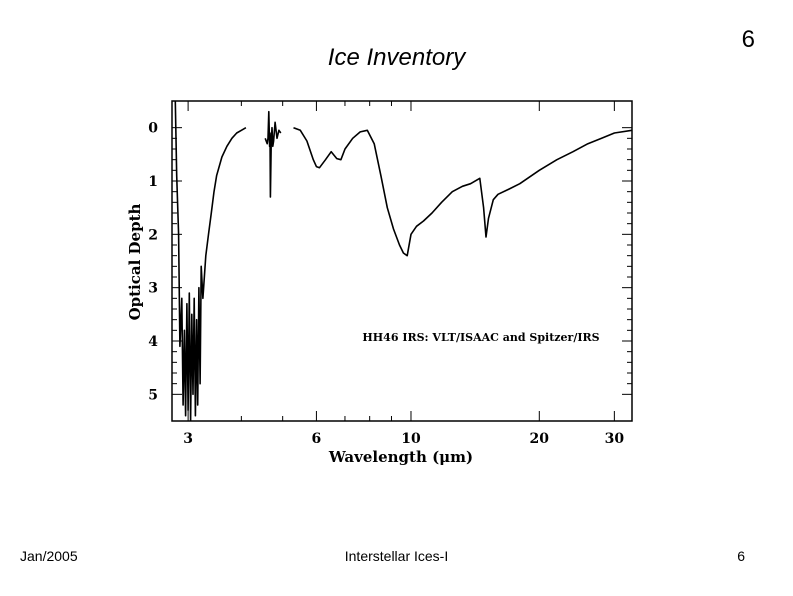 The image size is (793, 596). Describe the element at coordinates (540, 439) in the screenshot. I see `x-tick-label: 20` at that location.